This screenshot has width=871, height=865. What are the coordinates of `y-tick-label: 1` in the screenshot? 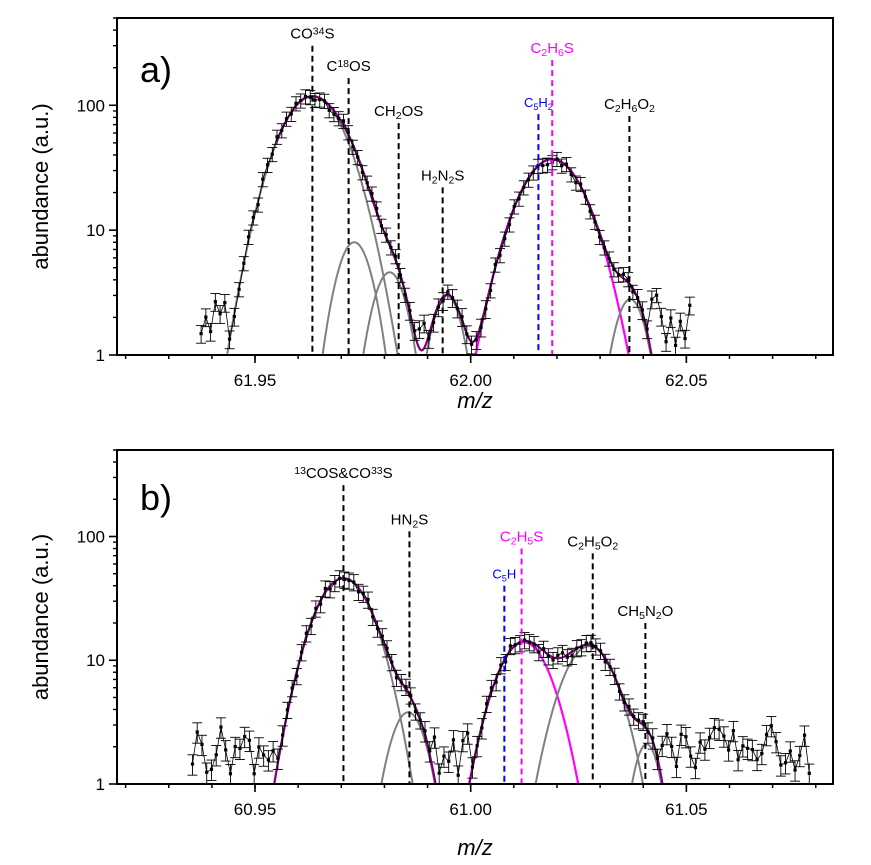 It's located at (100, 355).